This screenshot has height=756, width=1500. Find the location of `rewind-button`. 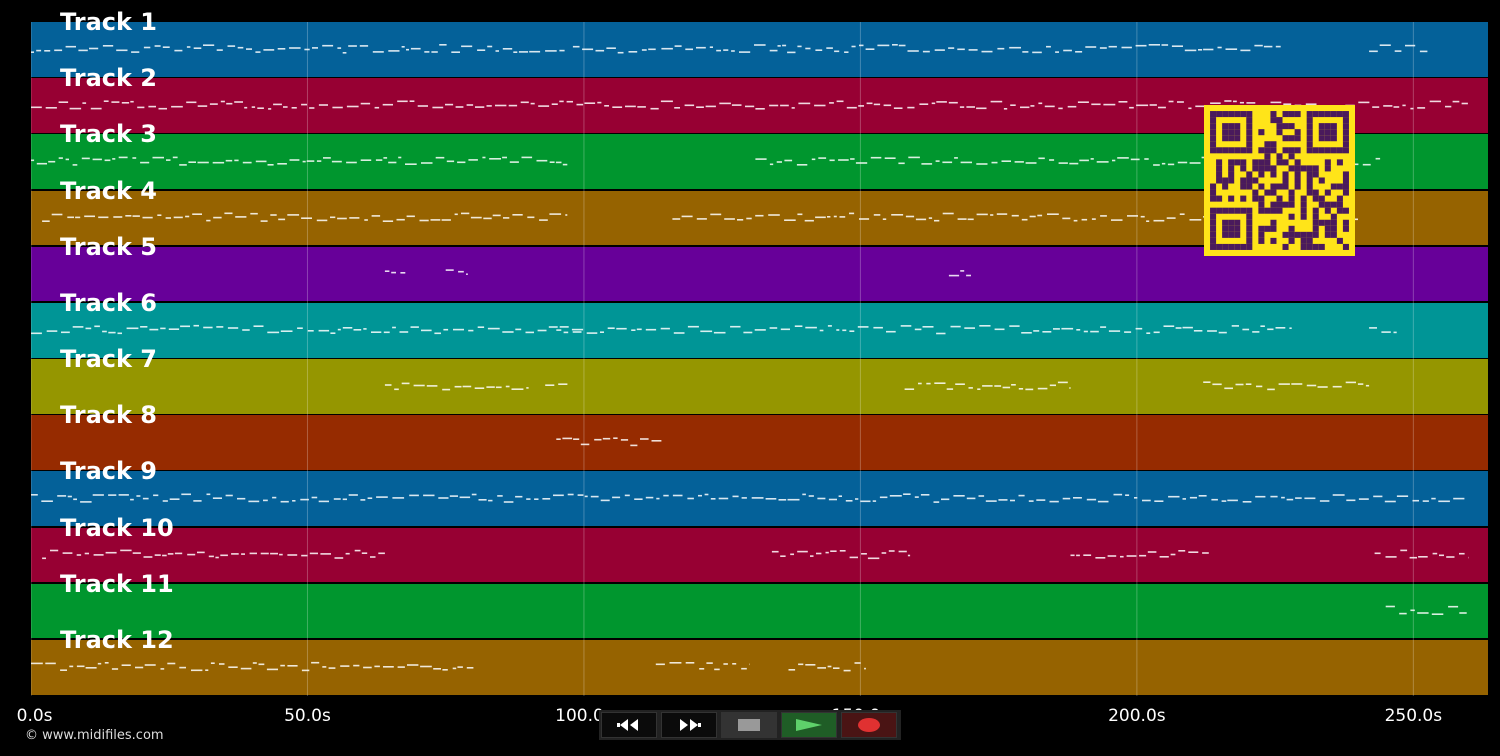

rewind-button is located at coordinates (629, 725).